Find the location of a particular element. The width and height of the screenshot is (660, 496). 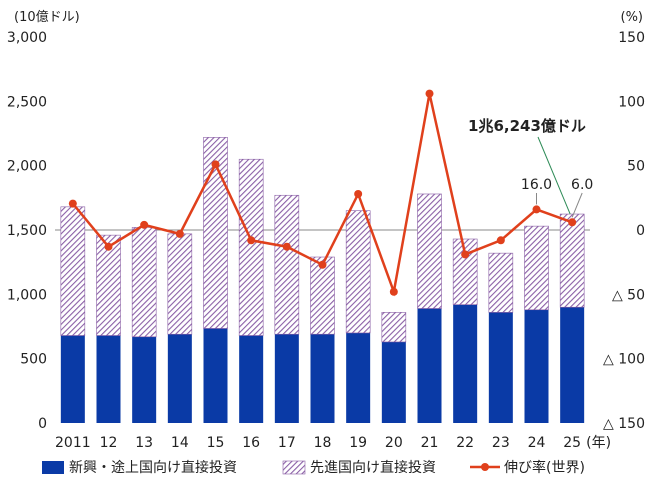

legend: 新興・途上国向け直接投資 先進国向け直接投資 伸び率(世界) is located at coordinates (313, 467).